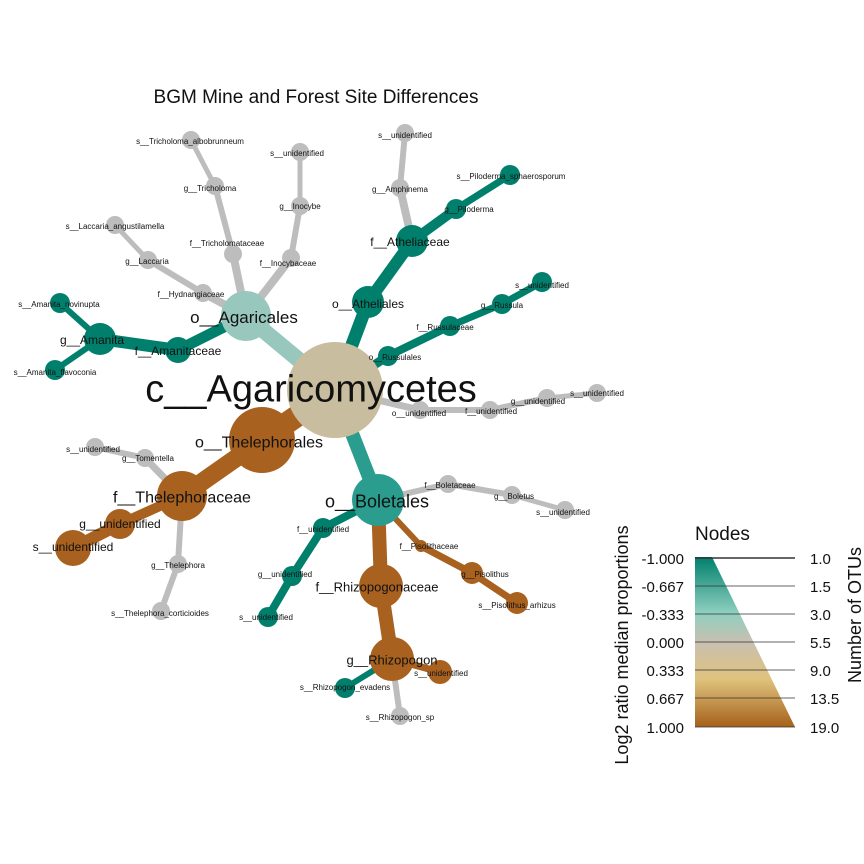 The width and height of the screenshot is (864, 864). I want to click on node-label-thel_gunid: g__unidentified, so click(119, 524).